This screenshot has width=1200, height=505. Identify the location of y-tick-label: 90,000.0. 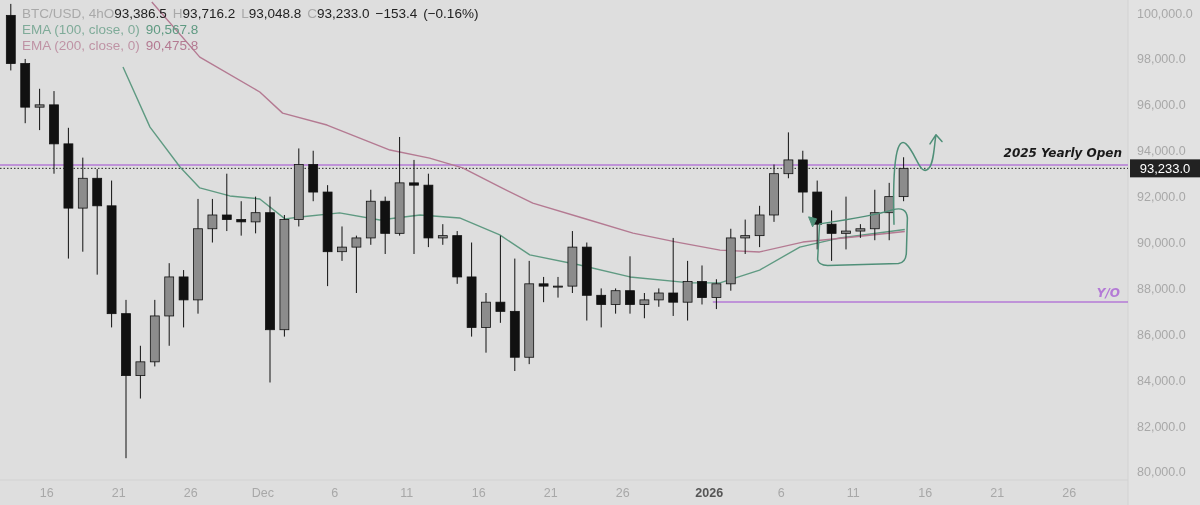
(1161, 243).